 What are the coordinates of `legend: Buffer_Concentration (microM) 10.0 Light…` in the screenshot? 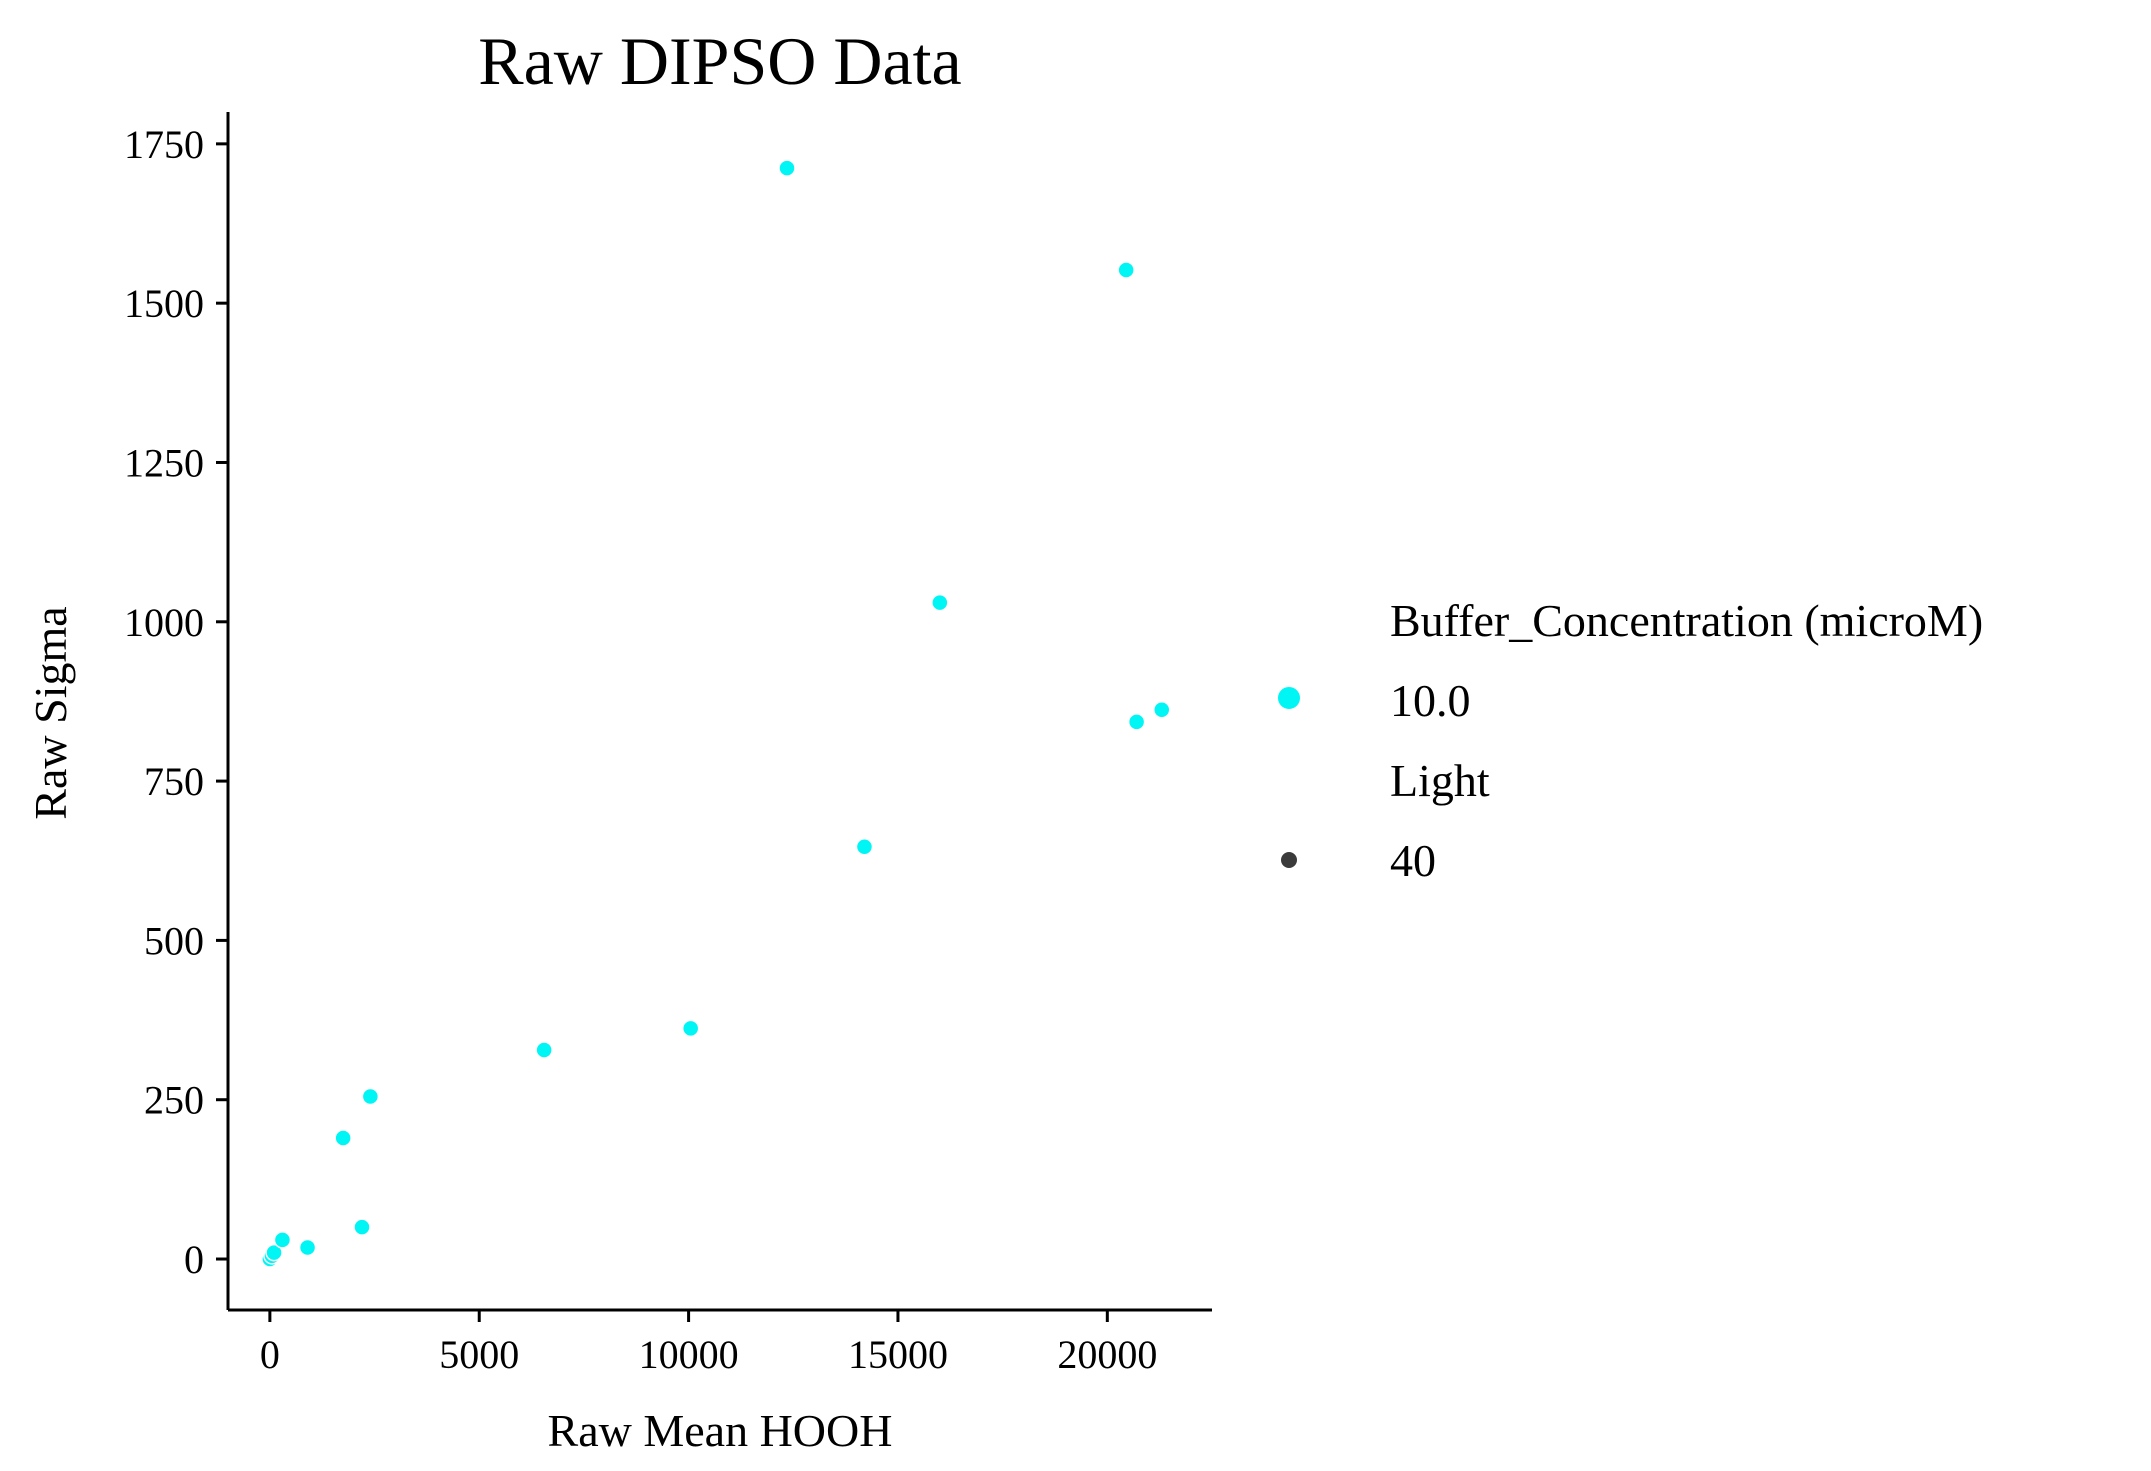 It's located at (1629, 740).